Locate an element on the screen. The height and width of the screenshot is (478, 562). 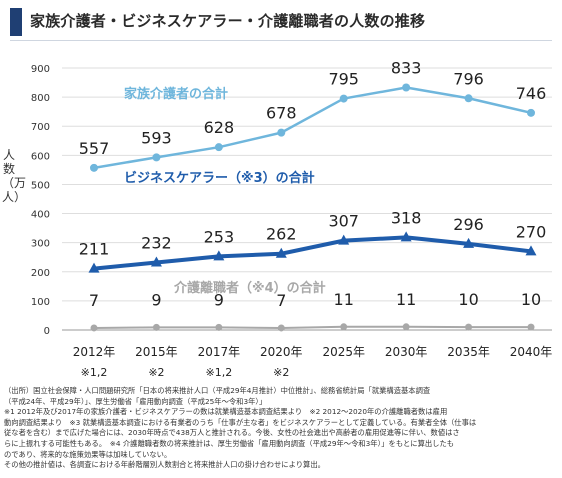
title-accent-bar is located at coordinates (16, 22).